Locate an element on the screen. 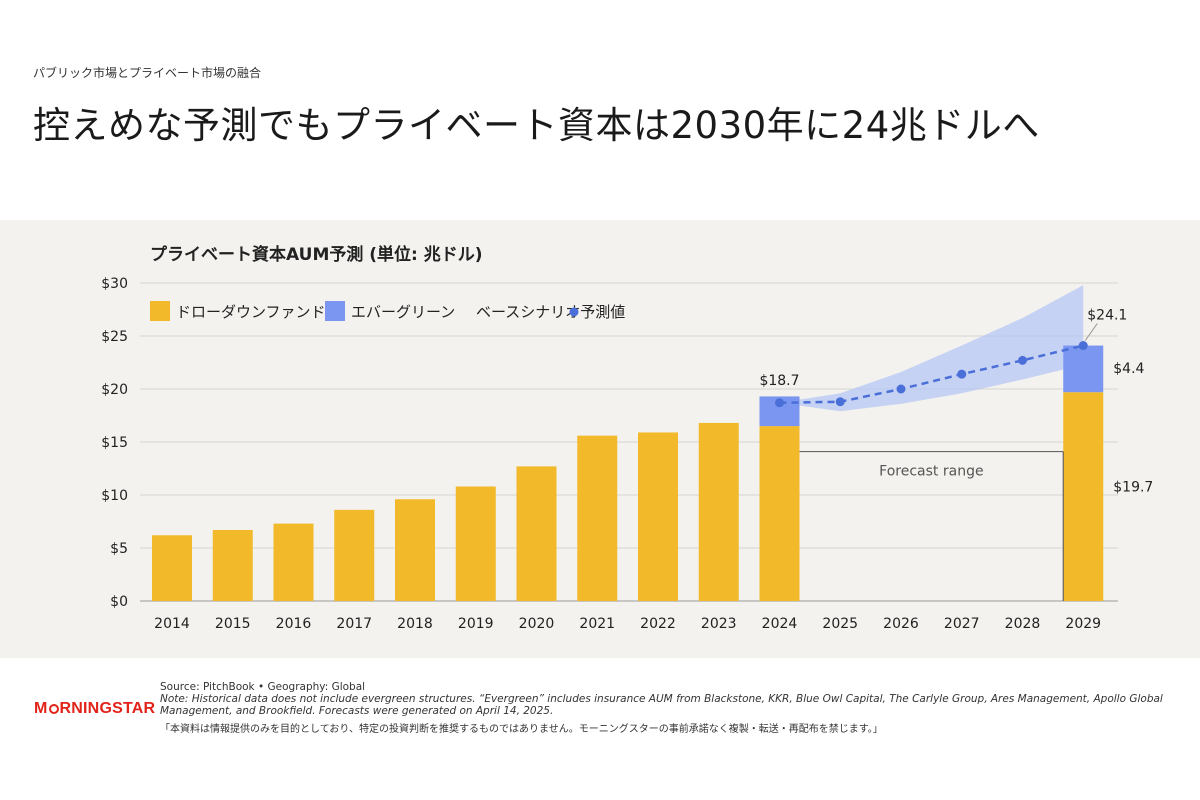 This screenshot has height=800, width=1200. bar-drawdown-2022 is located at coordinates (658, 516).